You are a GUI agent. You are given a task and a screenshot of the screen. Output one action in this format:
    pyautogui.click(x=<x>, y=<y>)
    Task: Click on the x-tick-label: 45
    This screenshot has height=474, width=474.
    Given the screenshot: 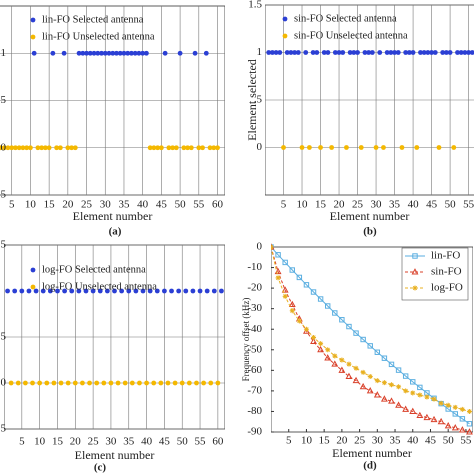 What is the action you would take?
    pyautogui.click(x=431, y=441)
    